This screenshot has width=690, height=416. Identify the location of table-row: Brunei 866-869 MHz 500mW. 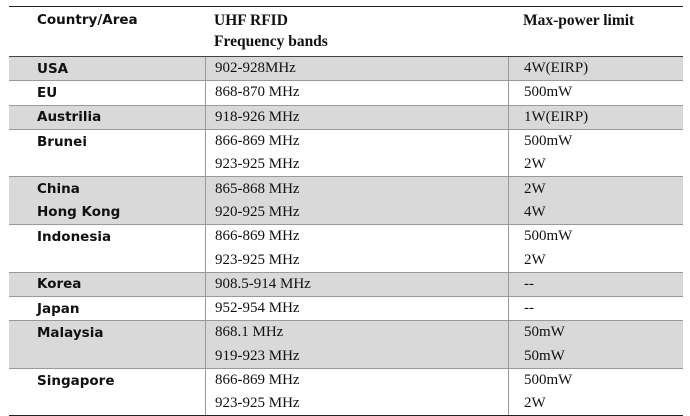
(346, 141).